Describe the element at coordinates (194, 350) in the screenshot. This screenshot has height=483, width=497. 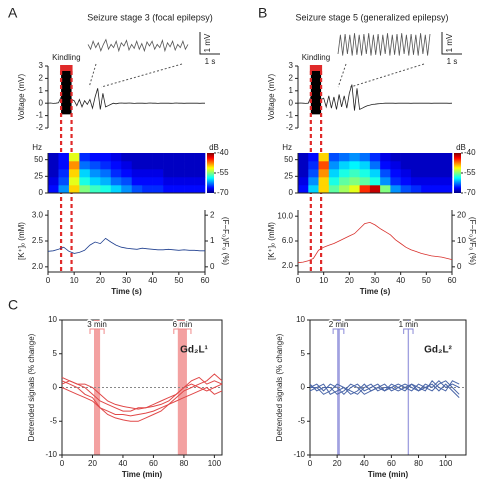
I see `annotation: Gd₂L¹` at that location.